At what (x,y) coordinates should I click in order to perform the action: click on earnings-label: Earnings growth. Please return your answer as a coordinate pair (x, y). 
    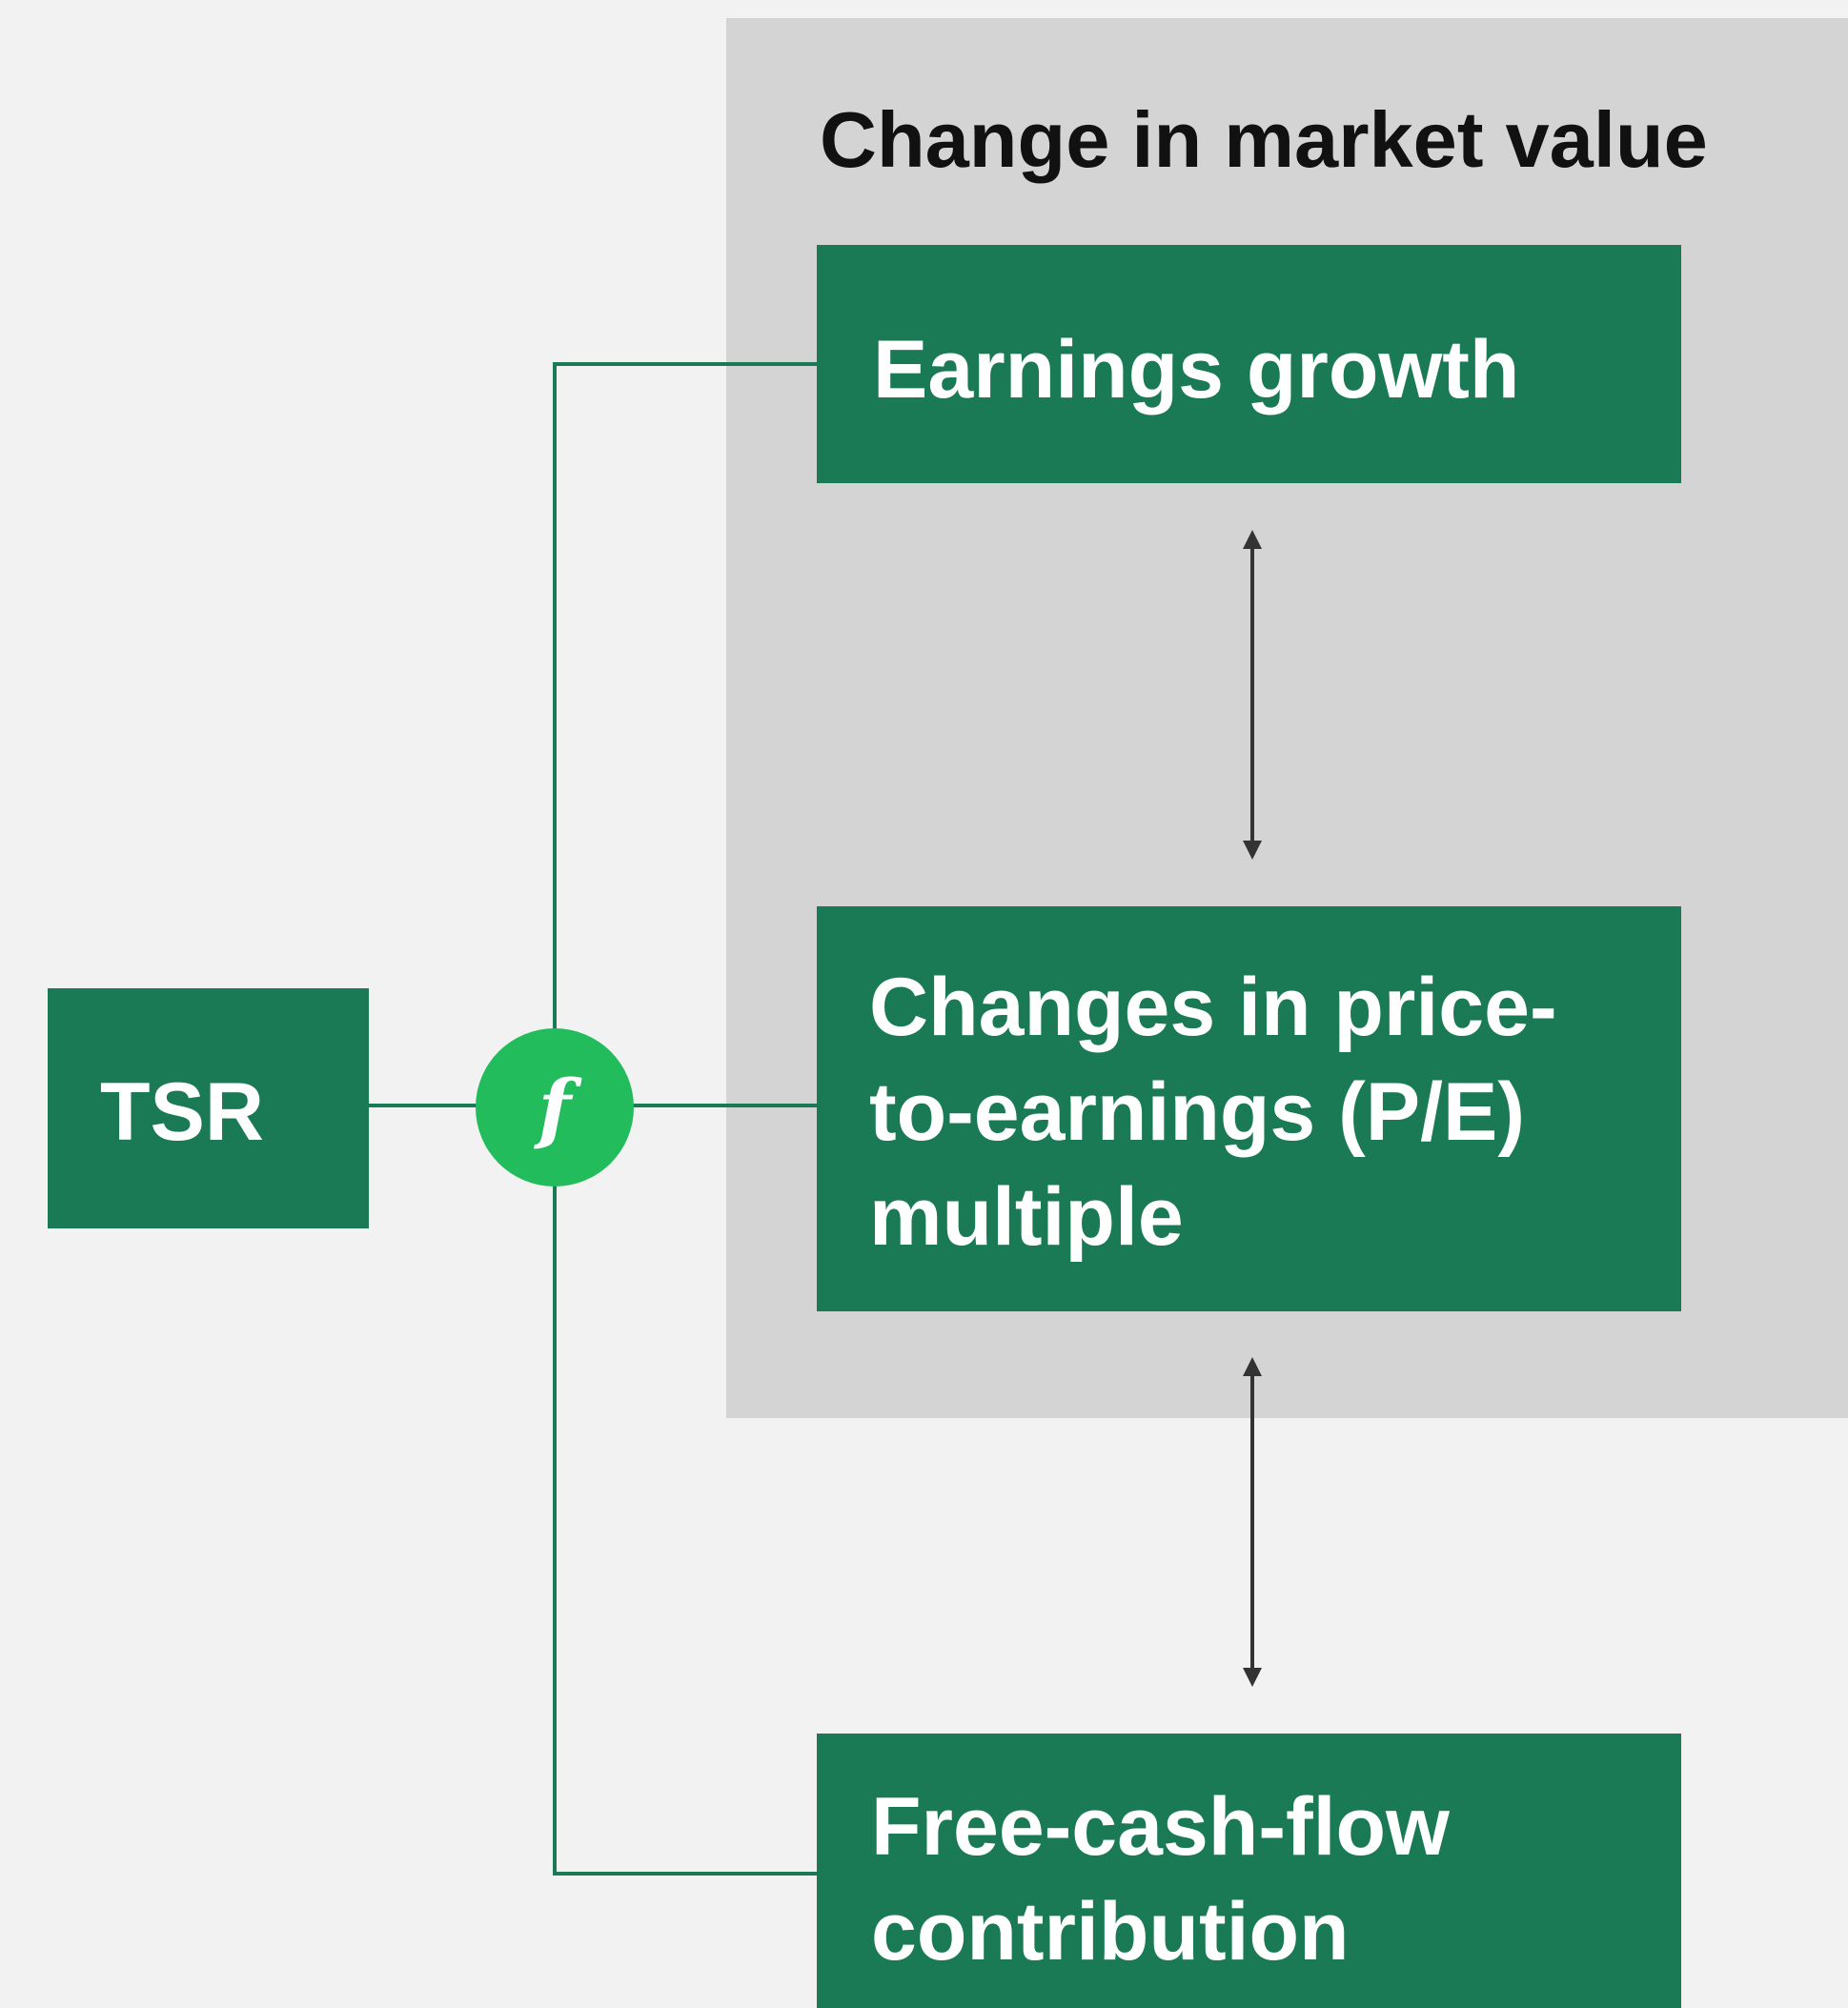
    Looking at the image, I should click on (1196, 370).